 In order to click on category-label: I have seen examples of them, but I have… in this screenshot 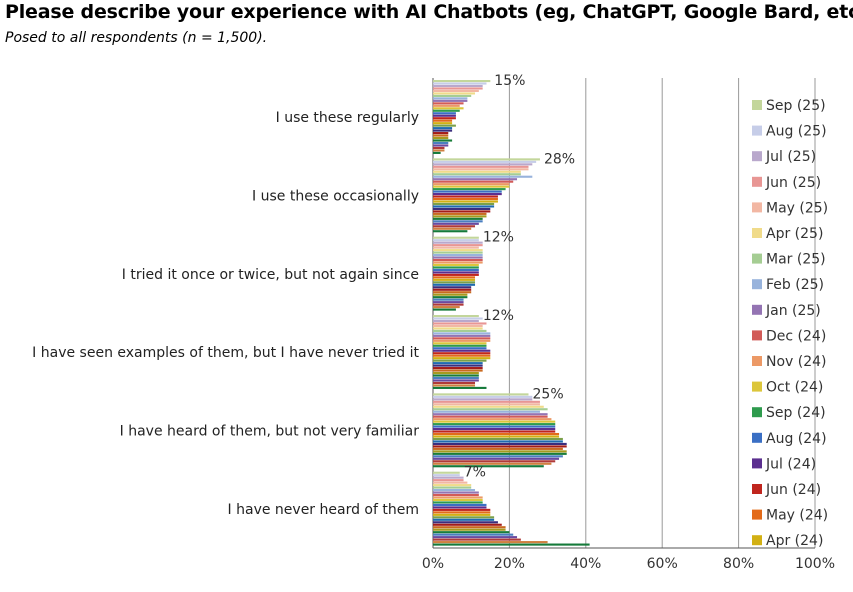, I will do `click(225, 353)`.